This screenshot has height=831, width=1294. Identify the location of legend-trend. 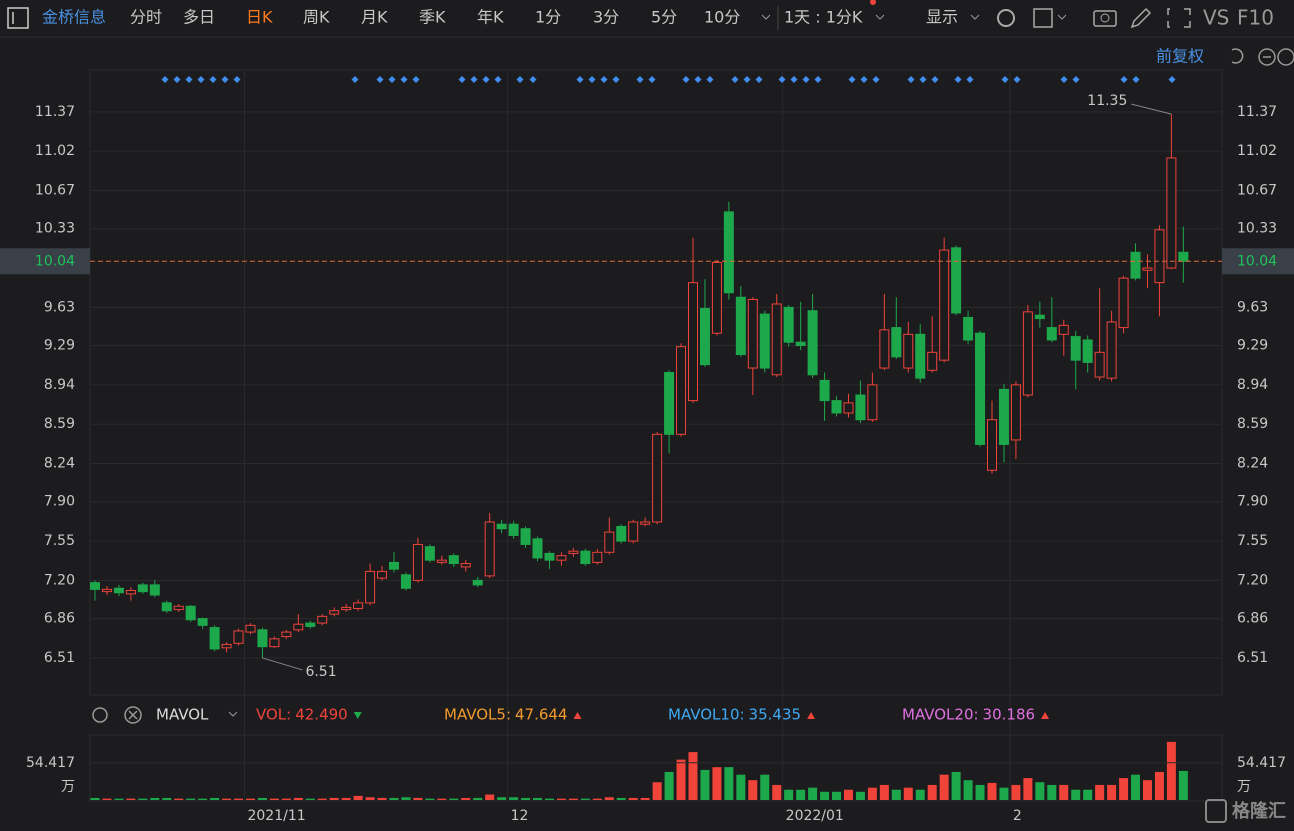
(577, 715).